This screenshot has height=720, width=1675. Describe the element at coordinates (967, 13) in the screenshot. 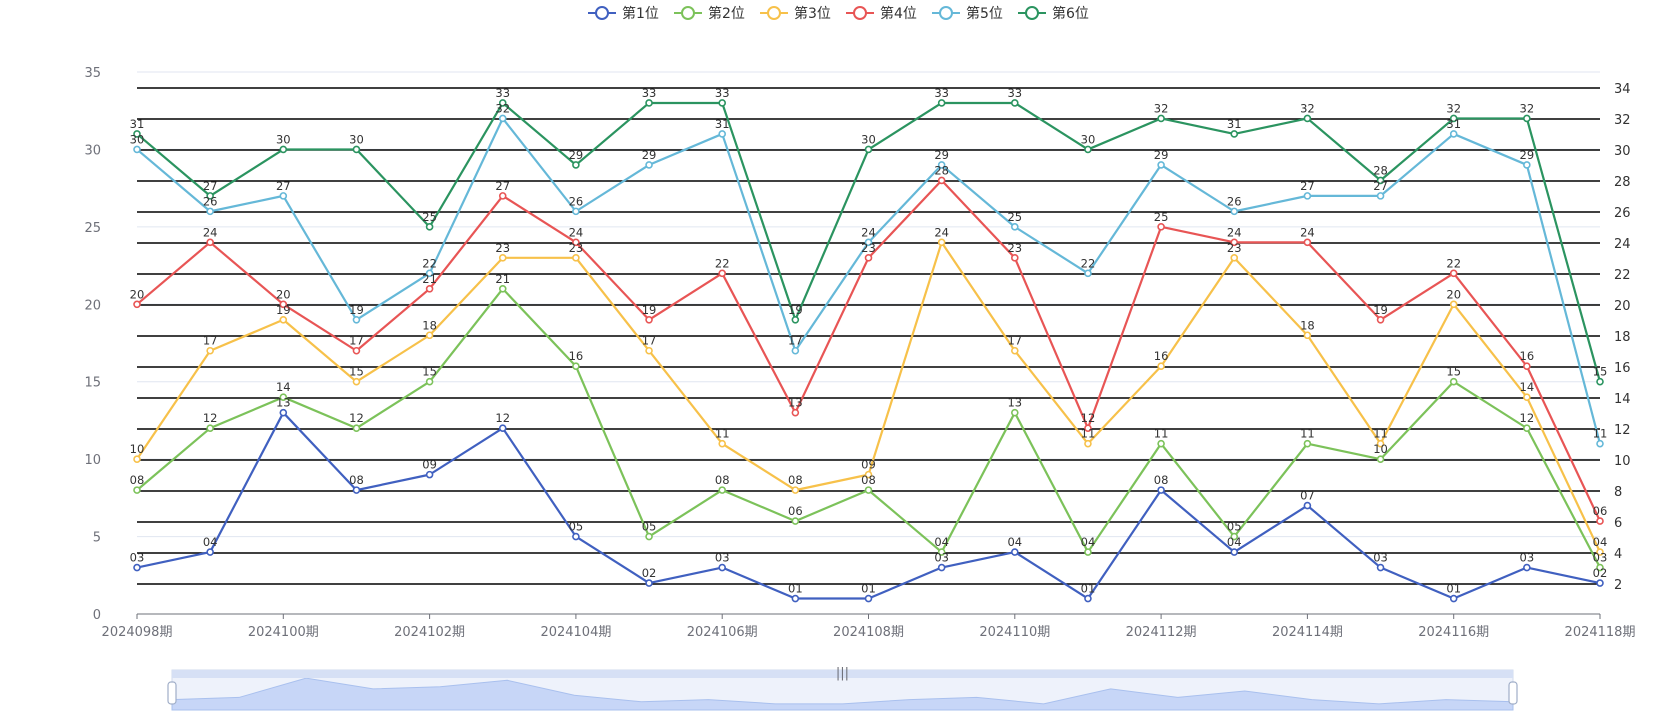

I see `legend-item: 第5位` at that location.